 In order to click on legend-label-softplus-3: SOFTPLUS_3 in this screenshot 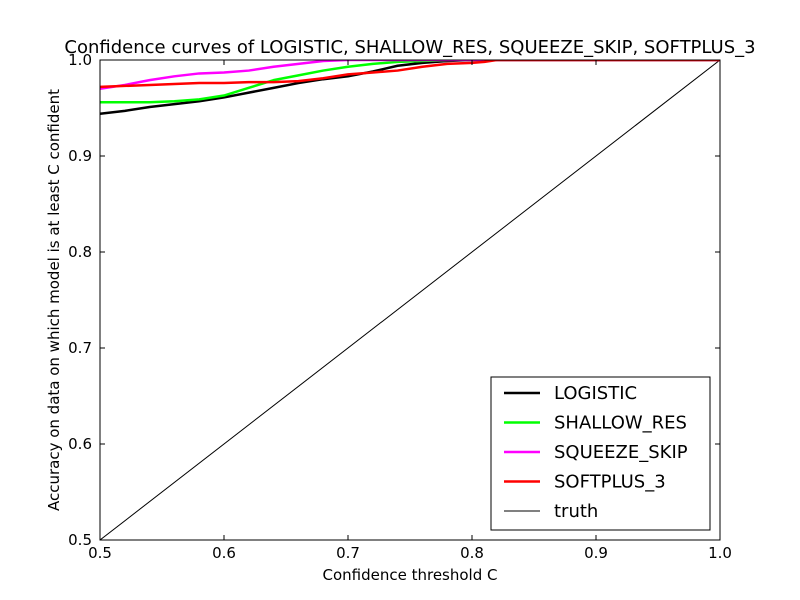, I will do `click(610, 482)`.